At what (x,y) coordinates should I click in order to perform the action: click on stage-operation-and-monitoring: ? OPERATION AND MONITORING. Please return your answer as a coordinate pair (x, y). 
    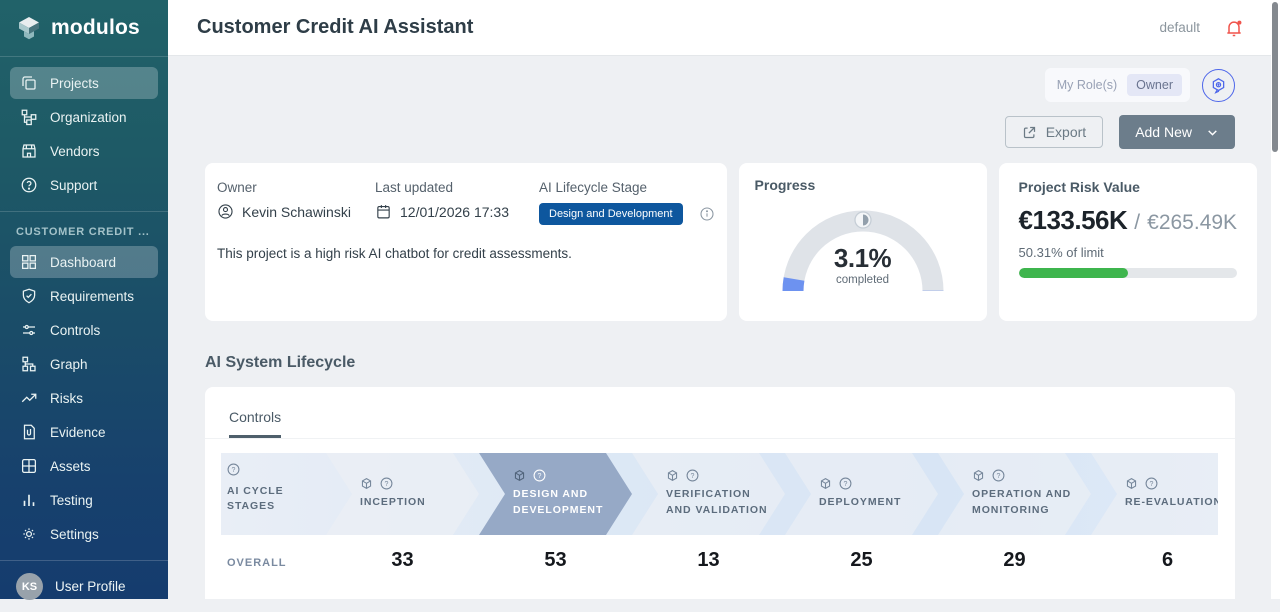
    Looking at the image, I should click on (1014, 494).